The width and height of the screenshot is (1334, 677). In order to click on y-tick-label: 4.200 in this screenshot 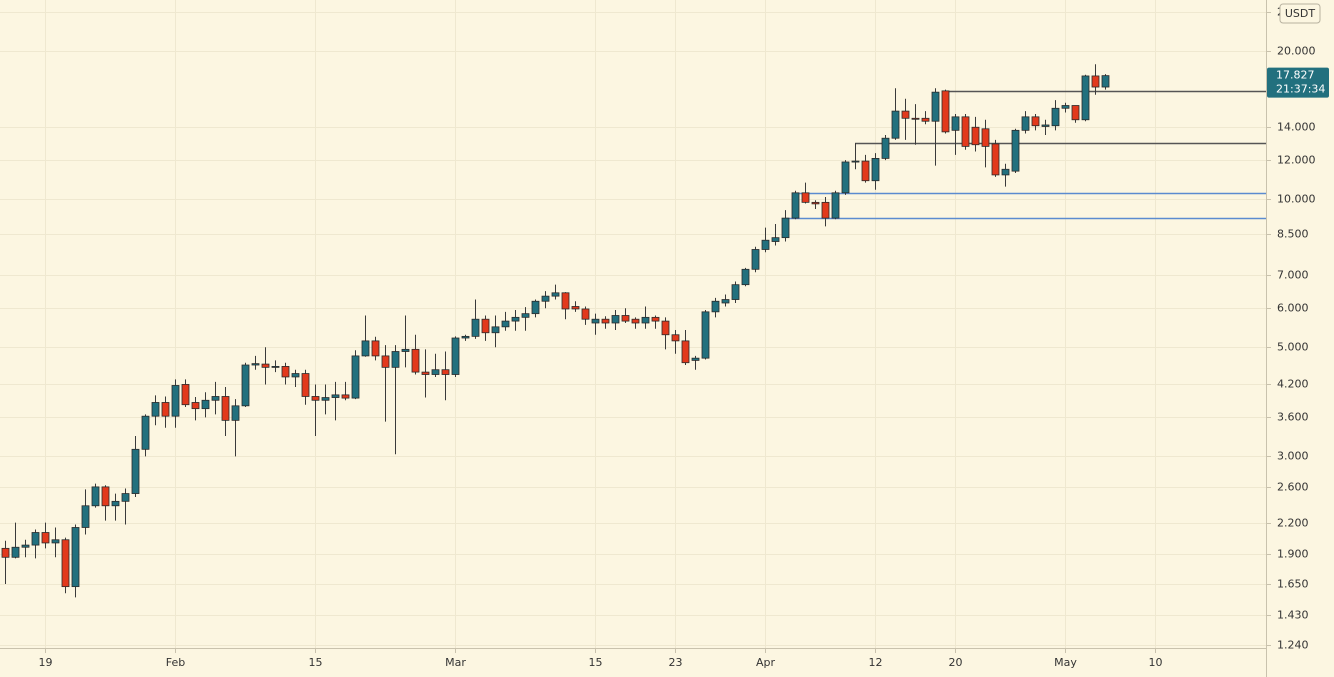, I will do `click(1293, 384)`.